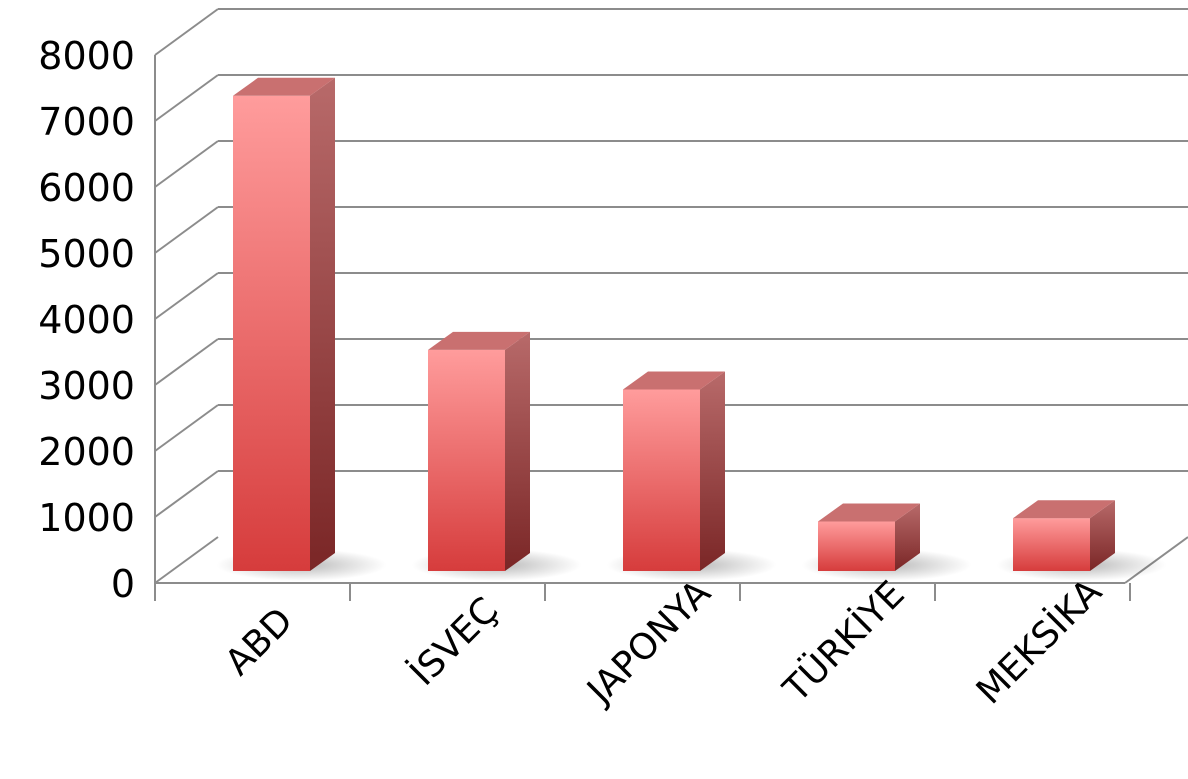 The height and width of the screenshot is (779, 1188). I want to click on x-category-labels: ABD İSVEÇ JAPONYA TÜRKİYE MEKSİKA, so click(664, 641).